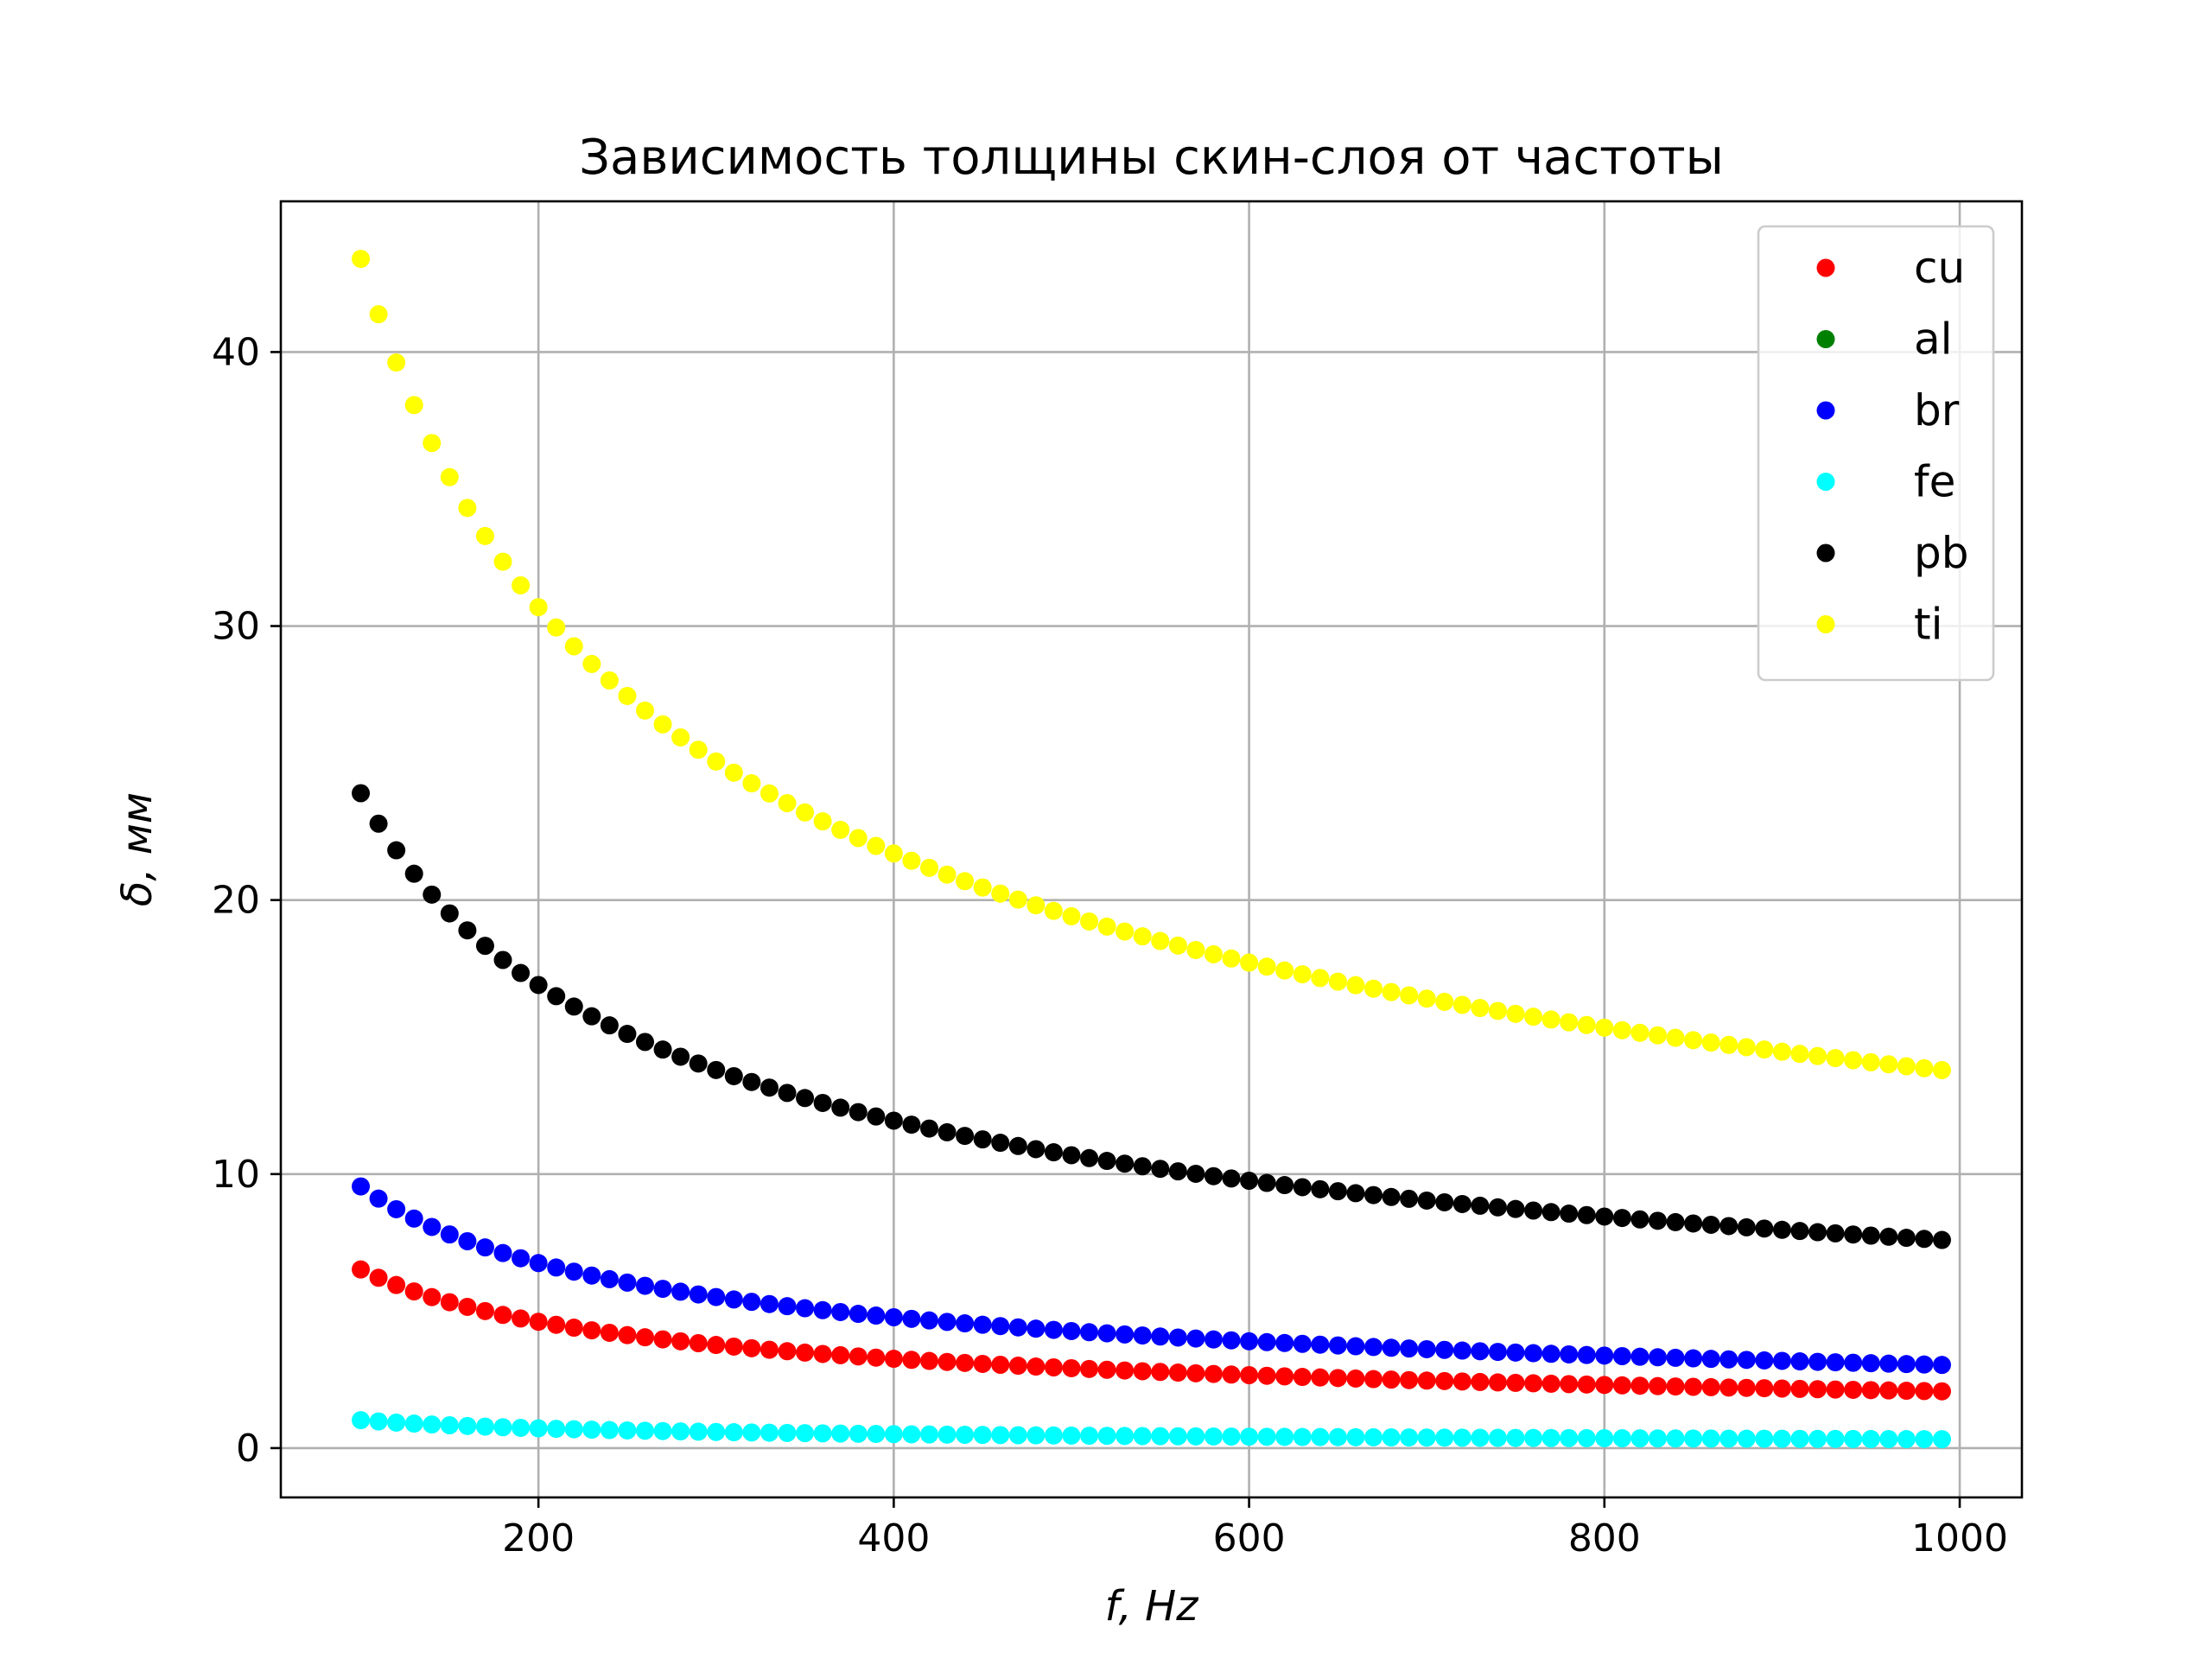 The width and height of the screenshot is (2212, 1659). Describe the element at coordinates (236, 352) in the screenshot. I see `y-tick-label: 40` at that location.